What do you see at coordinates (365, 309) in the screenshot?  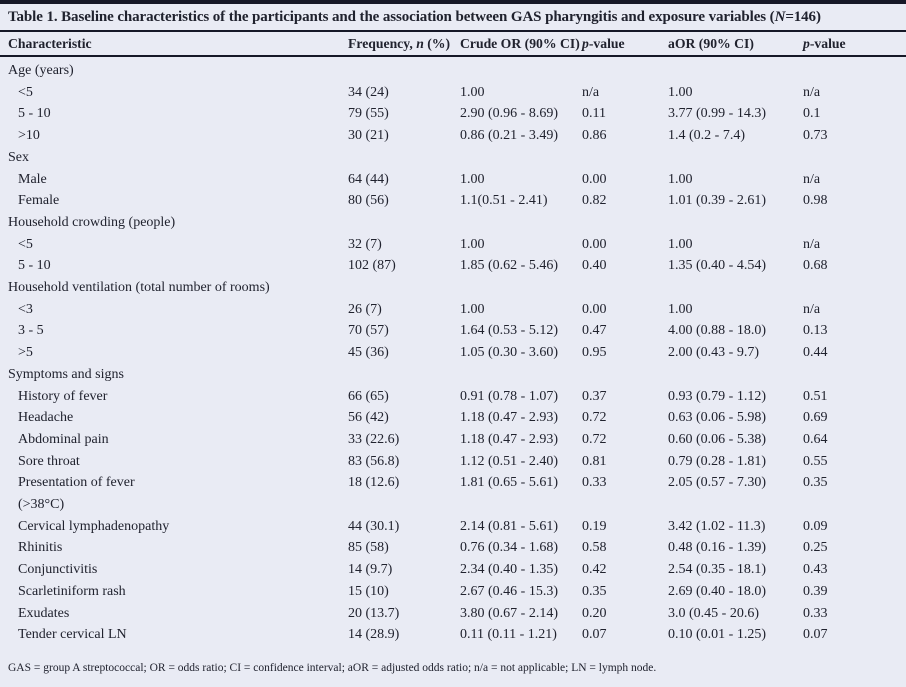 I see `cell-frequency: 26 (7)` at bounding box center [365, 309].